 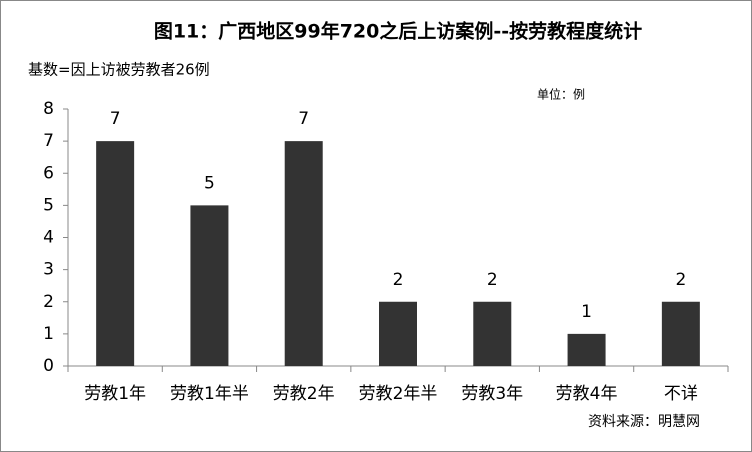 What do you see at coordinates (644, 422) in the screenshot?
I see `source-note: 资料来源：明慧网` at bounding box center [644, 422].